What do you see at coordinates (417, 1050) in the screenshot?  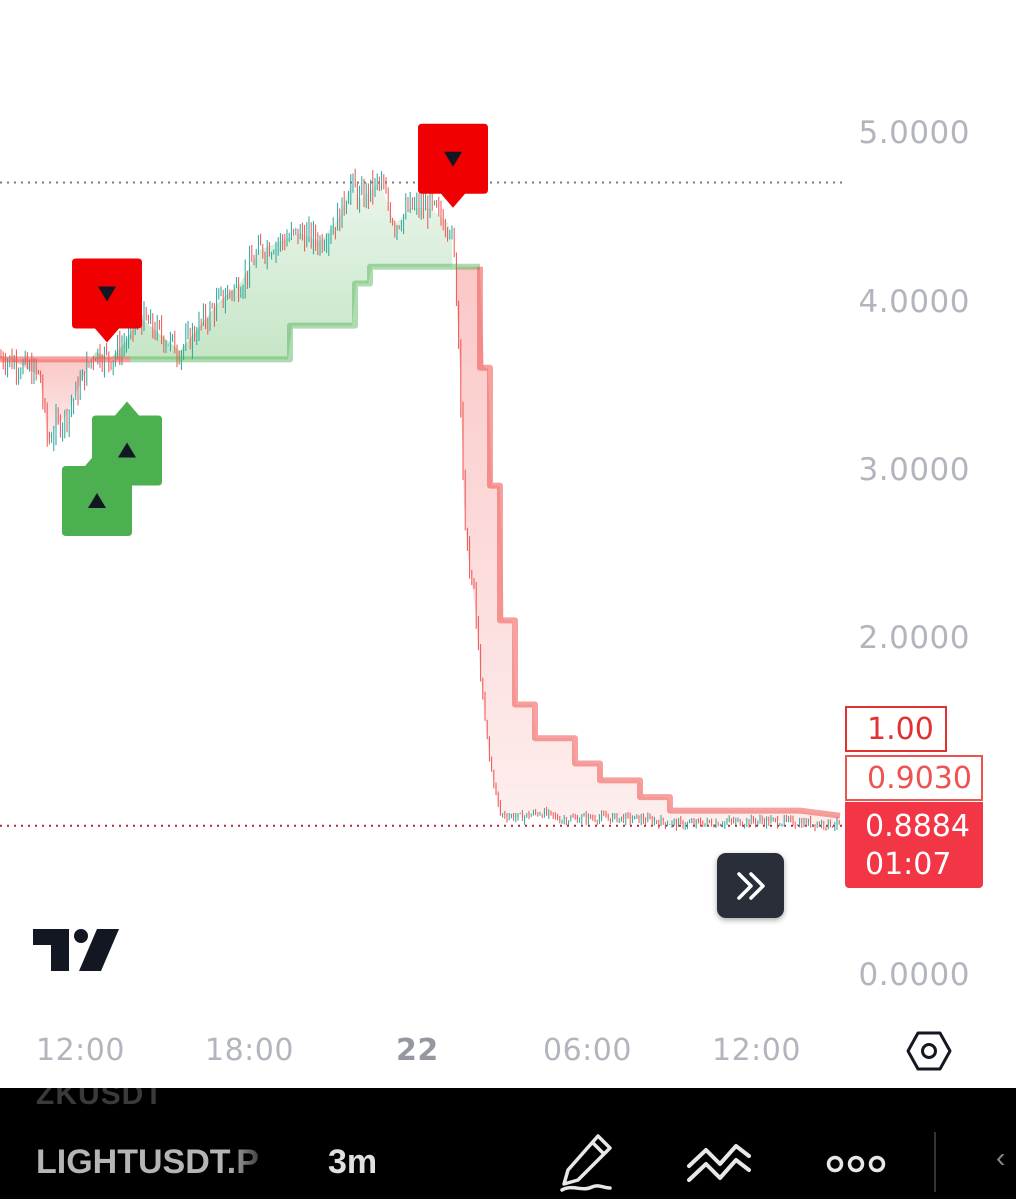 I see `time-label-day-22: 22` at bounding box center [417, 1050].